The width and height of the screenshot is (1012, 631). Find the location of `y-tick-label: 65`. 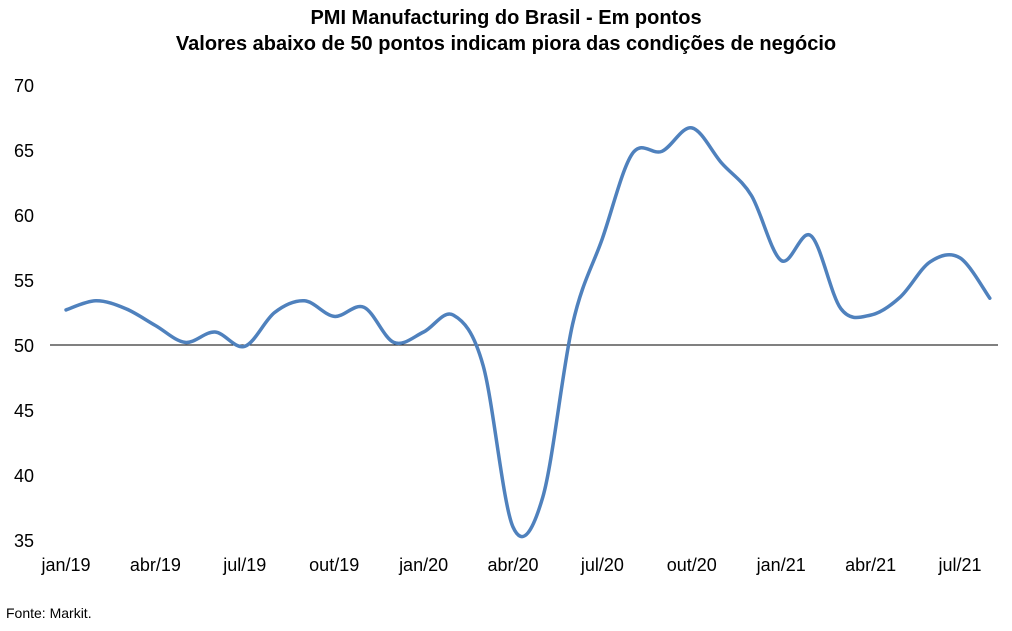

y-tick-label: 65 is located at coordinates (24, 151).